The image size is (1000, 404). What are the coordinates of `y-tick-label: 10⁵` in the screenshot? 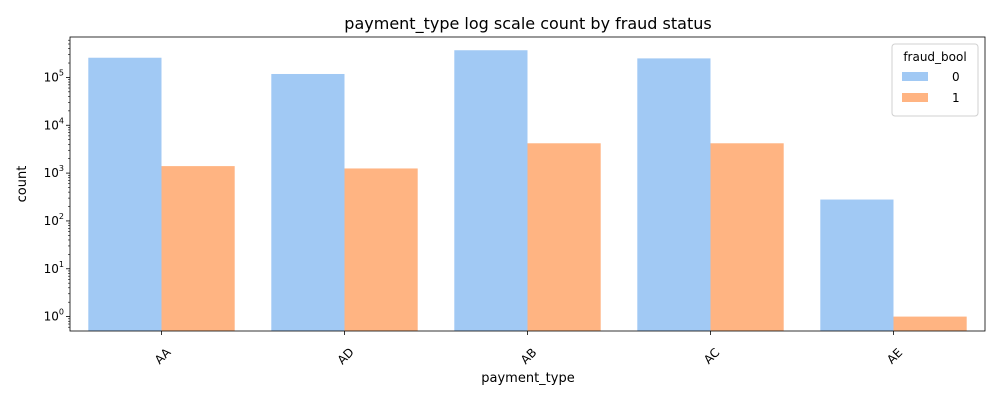 It's located at (54, 76).